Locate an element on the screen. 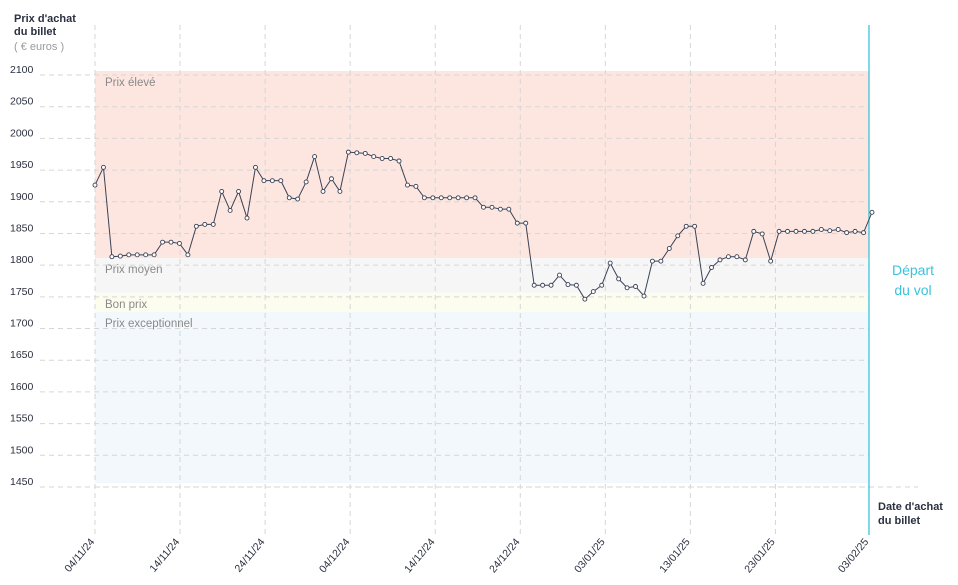  x-tick-label: 14/12/24 is located at coordinates (420, 555).